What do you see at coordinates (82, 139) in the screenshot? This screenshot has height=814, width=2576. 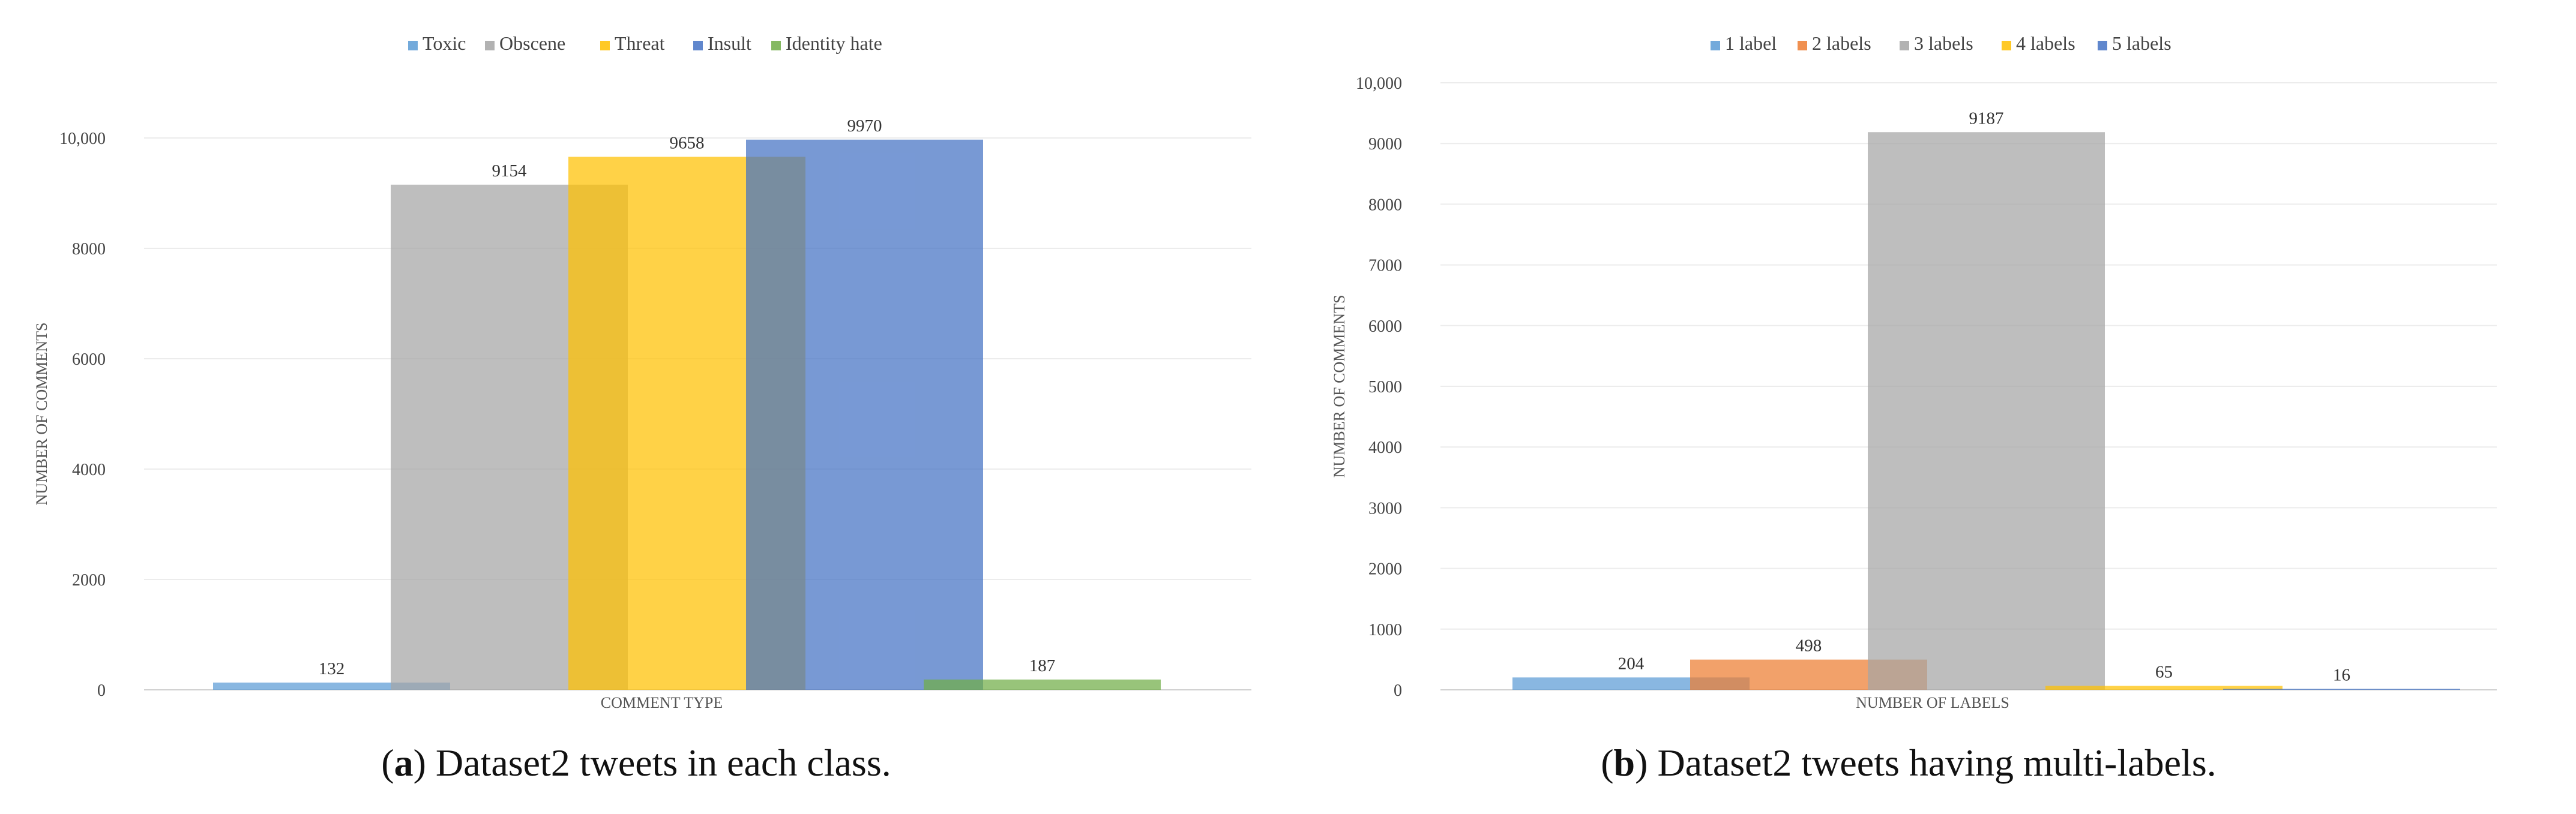 I see `panel-a-ytick-label: 10,000` at bounding box center [82, 139].